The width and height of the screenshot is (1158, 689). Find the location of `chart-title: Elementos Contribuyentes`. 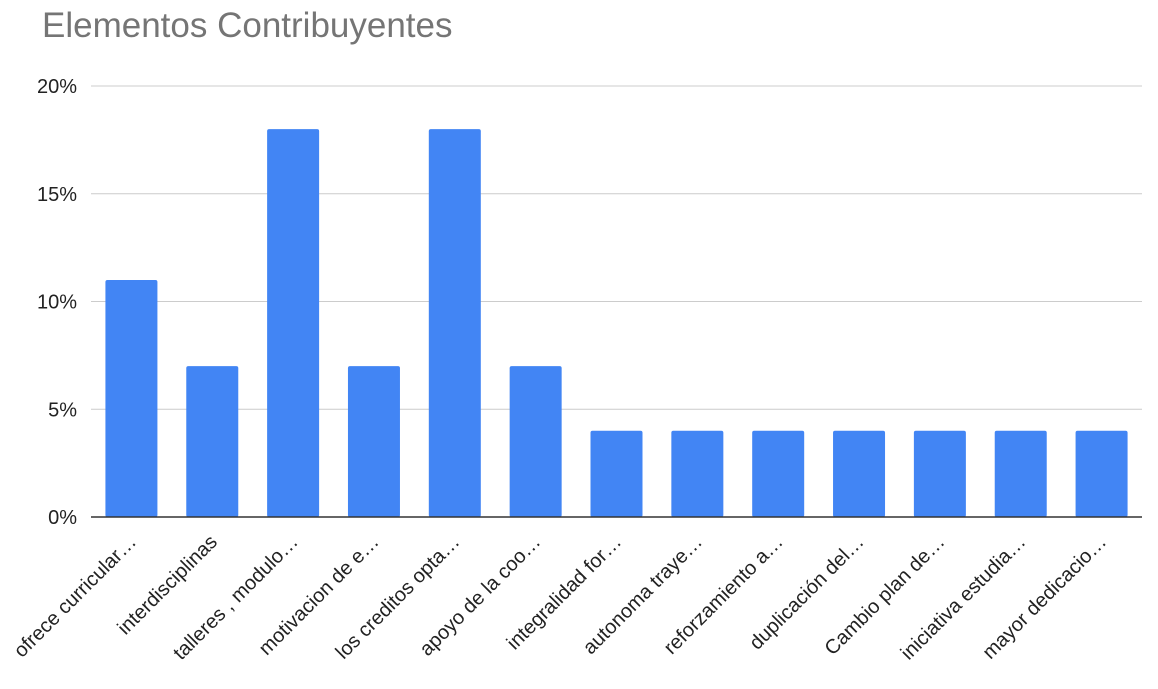

chart-title: Elementos Contribuyentes is located at coordinates (247, 25).